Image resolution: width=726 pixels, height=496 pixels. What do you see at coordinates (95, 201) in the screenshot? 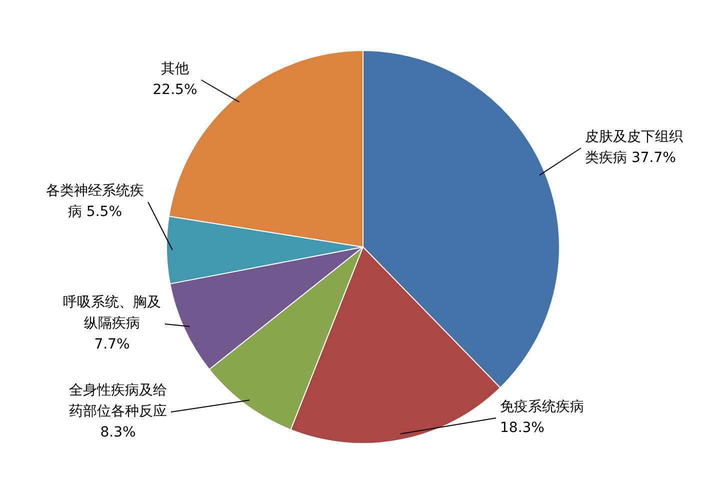
I see `slice-label: 各类神经系统疾病 5.5%` at bounding box center [95, 201].